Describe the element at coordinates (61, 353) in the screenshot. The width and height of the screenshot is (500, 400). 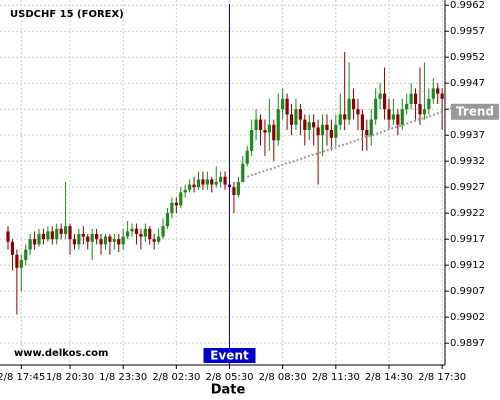
I see `watermark: www.delkos.com` at that location.